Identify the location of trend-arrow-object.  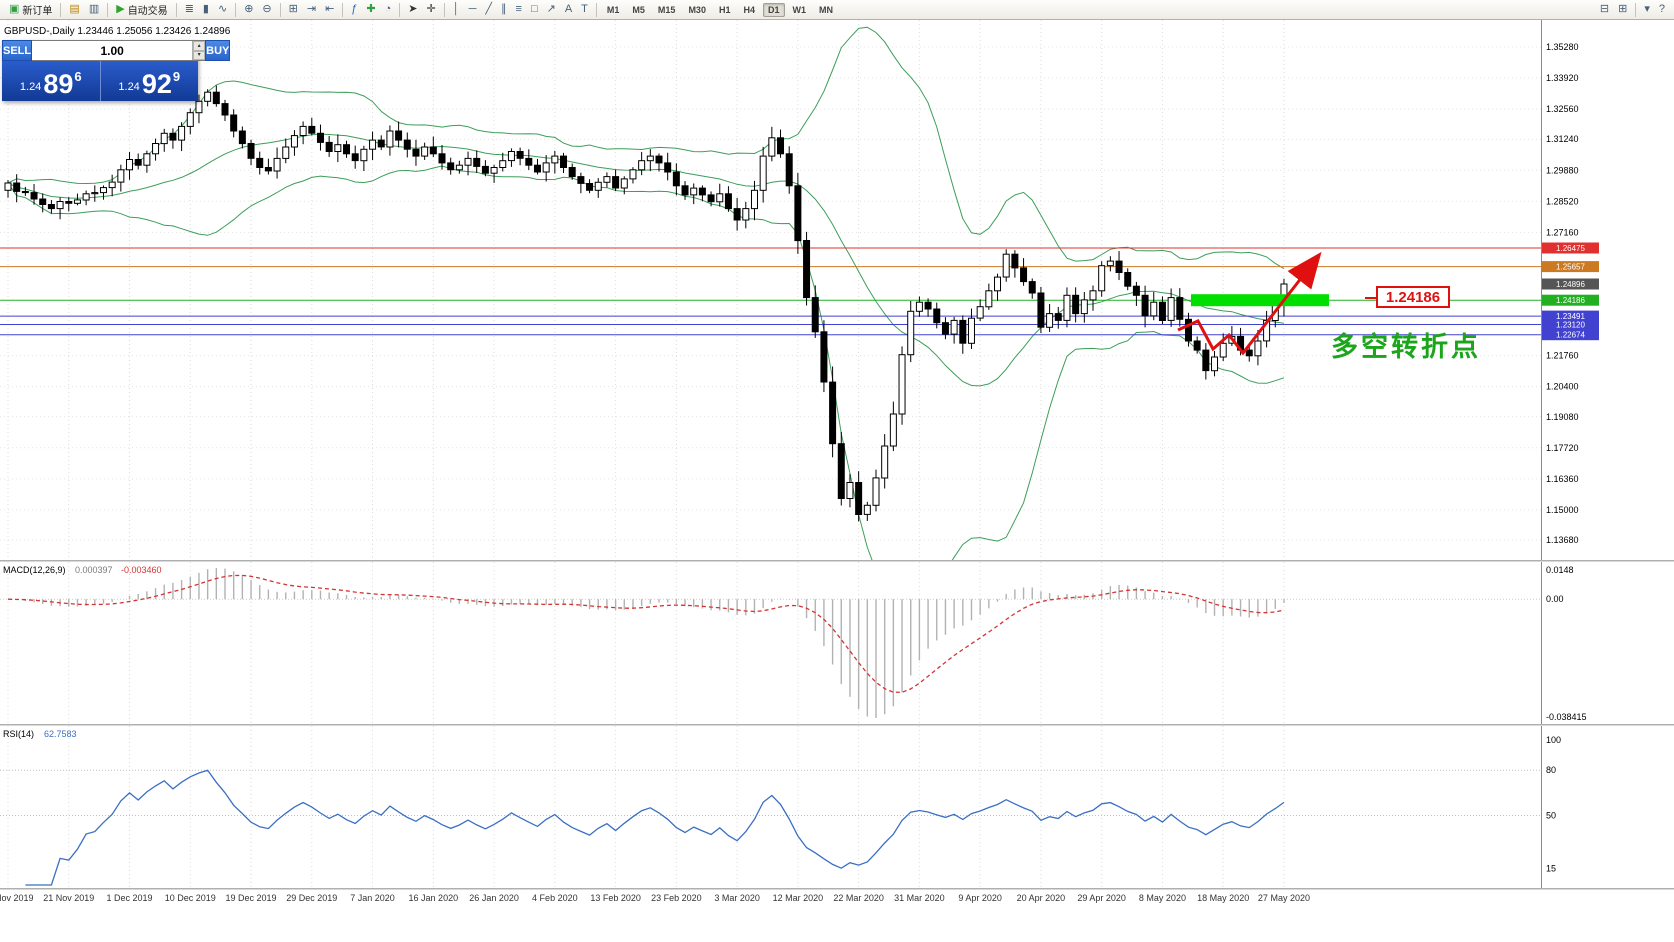
(1249, 303).